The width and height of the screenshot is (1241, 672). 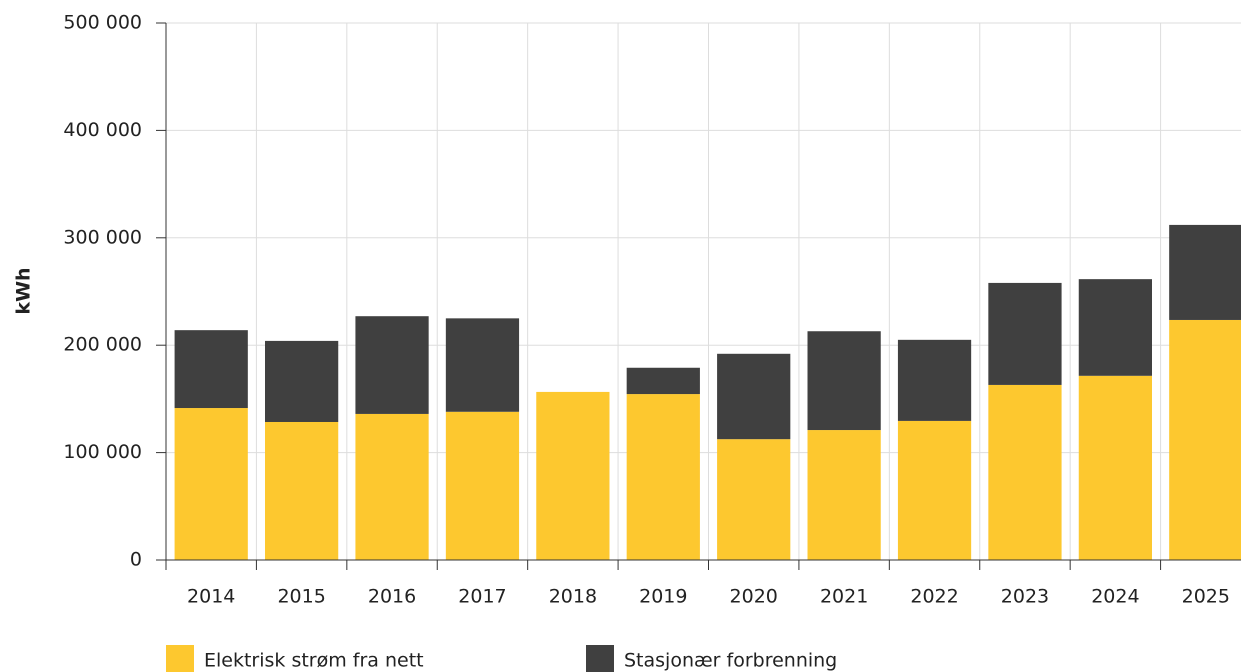 I want to click on x-tick-label: 2024, so click(x=1115, y=597).